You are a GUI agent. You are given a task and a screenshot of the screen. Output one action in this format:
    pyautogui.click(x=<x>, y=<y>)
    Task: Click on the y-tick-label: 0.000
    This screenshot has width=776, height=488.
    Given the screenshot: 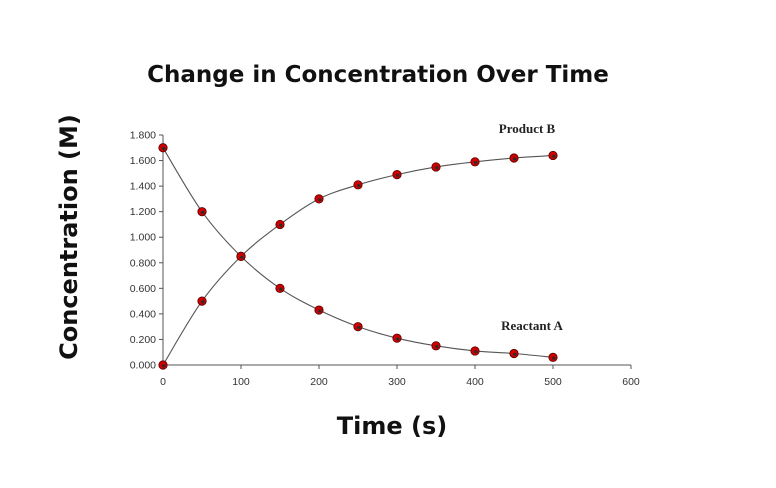 What is the action you would take?
    pyautogui.click(x=143, y=366)
    